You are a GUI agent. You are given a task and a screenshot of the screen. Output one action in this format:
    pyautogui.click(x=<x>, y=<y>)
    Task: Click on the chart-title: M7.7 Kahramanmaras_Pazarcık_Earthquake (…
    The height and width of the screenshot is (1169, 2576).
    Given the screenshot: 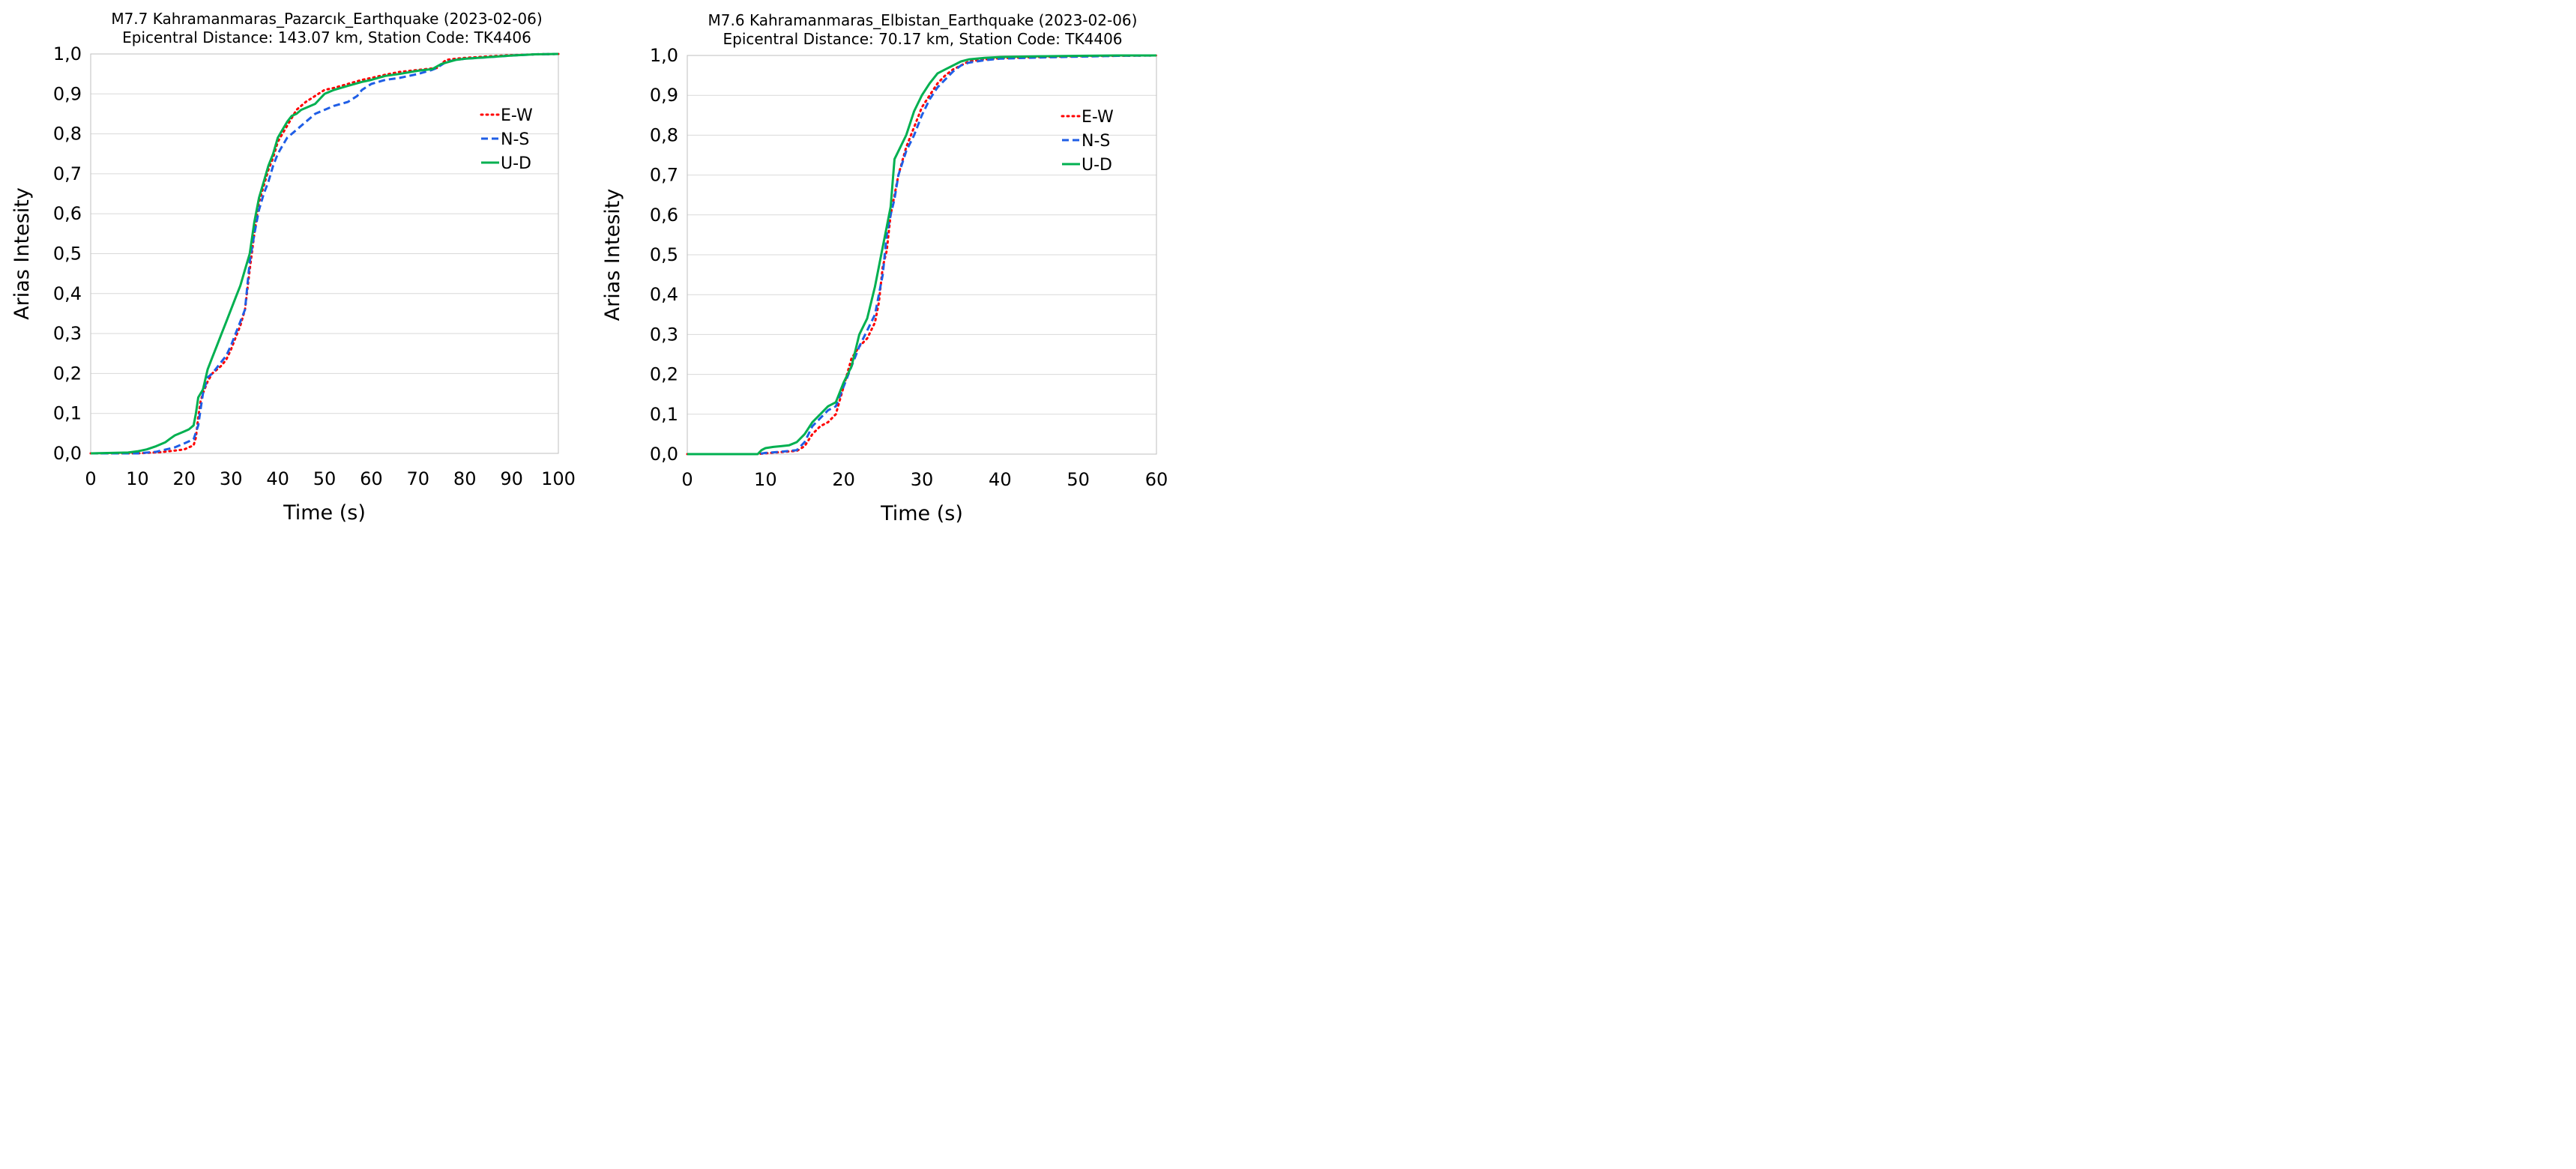 What is the action you would take?
    pyautogui.click(x=327, y=19)
    